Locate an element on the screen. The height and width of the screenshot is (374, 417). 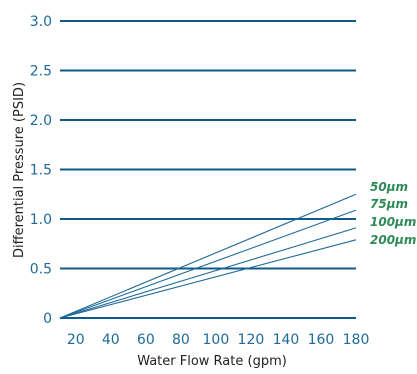
y-tick-label: 2.0 is located at coordinates (41, 121).